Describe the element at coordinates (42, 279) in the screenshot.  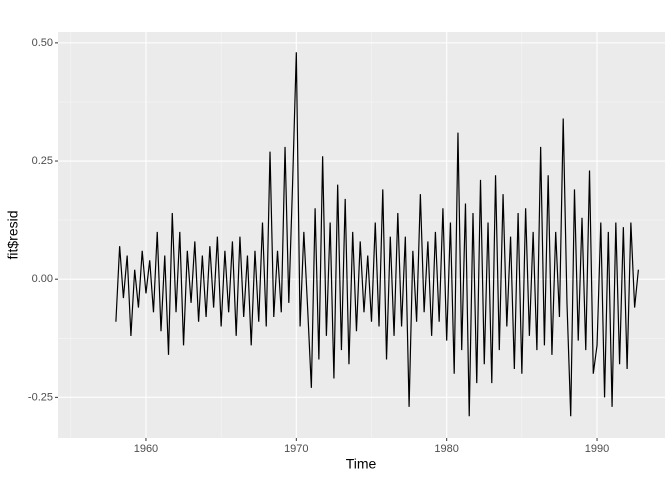
I see `y-tick-label: 0.00` at that location.